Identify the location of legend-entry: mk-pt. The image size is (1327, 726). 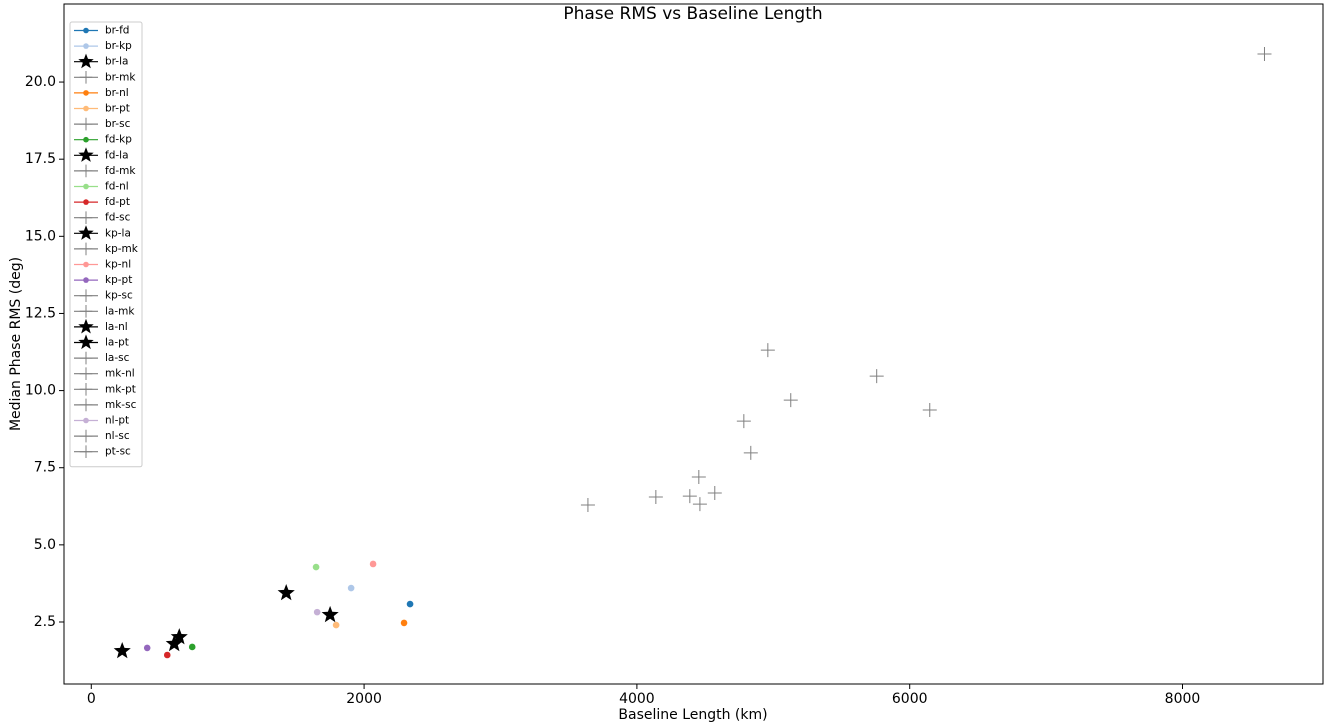
(105, 389).